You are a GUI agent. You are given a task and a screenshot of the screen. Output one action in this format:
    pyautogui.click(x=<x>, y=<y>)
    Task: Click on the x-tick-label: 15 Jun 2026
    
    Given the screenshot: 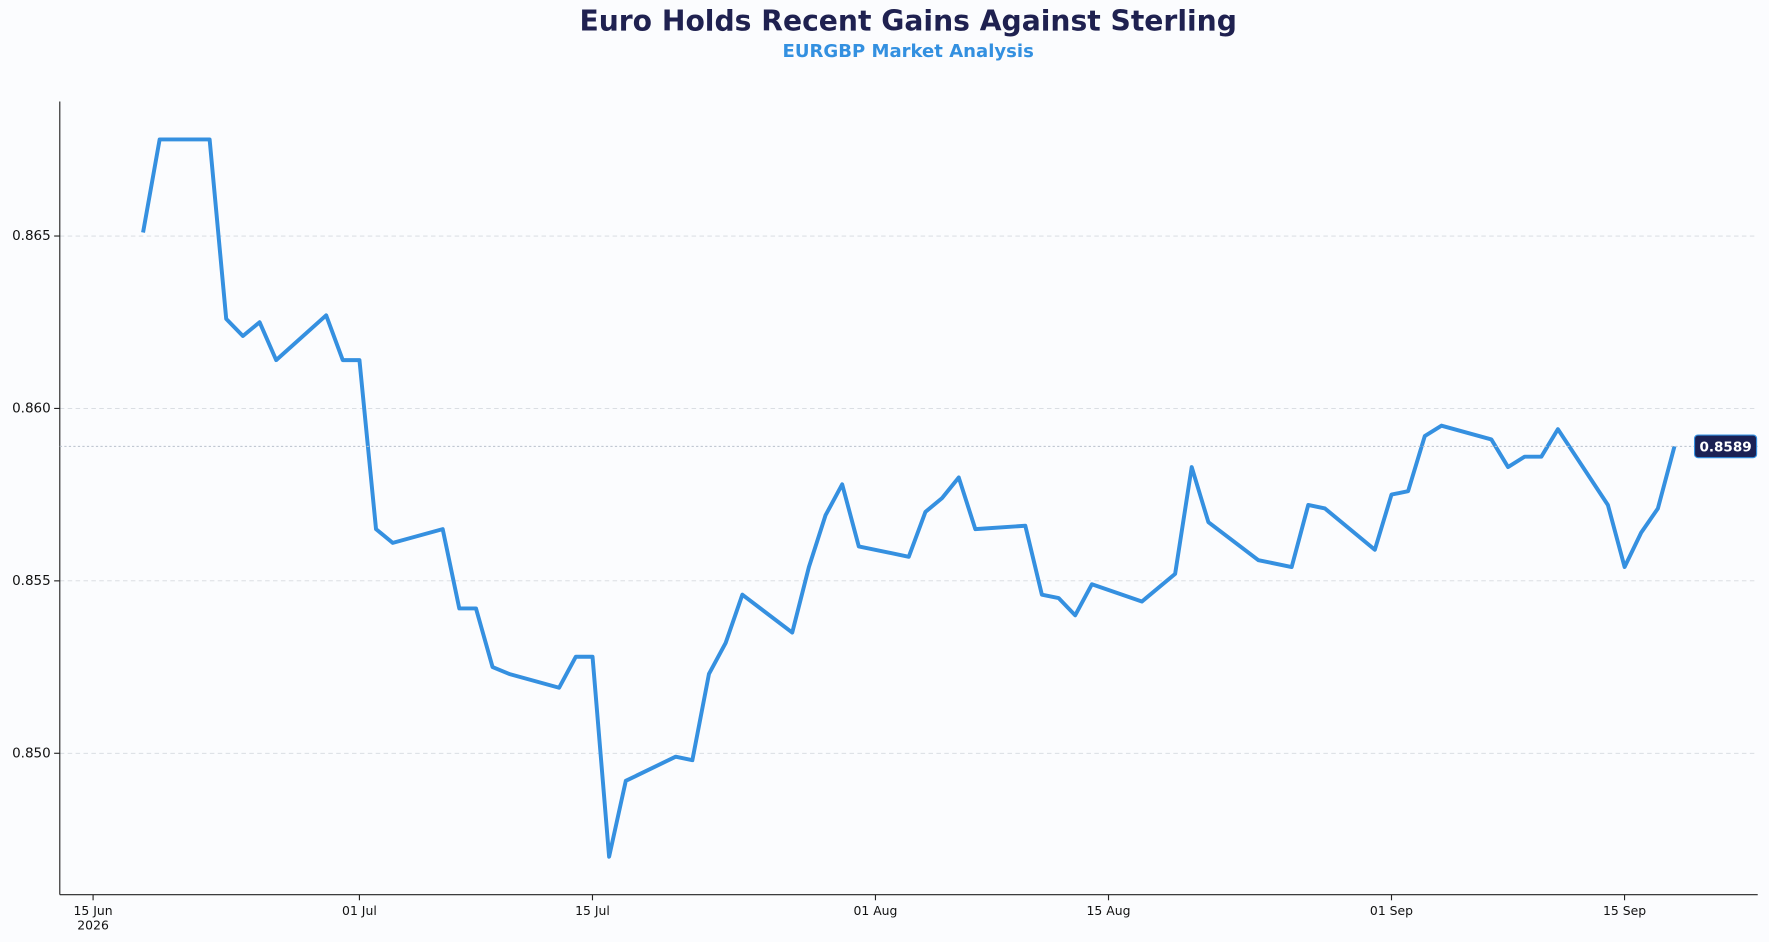 What is the action you would take?
    pyautogui.click(x=93, y=918)
    